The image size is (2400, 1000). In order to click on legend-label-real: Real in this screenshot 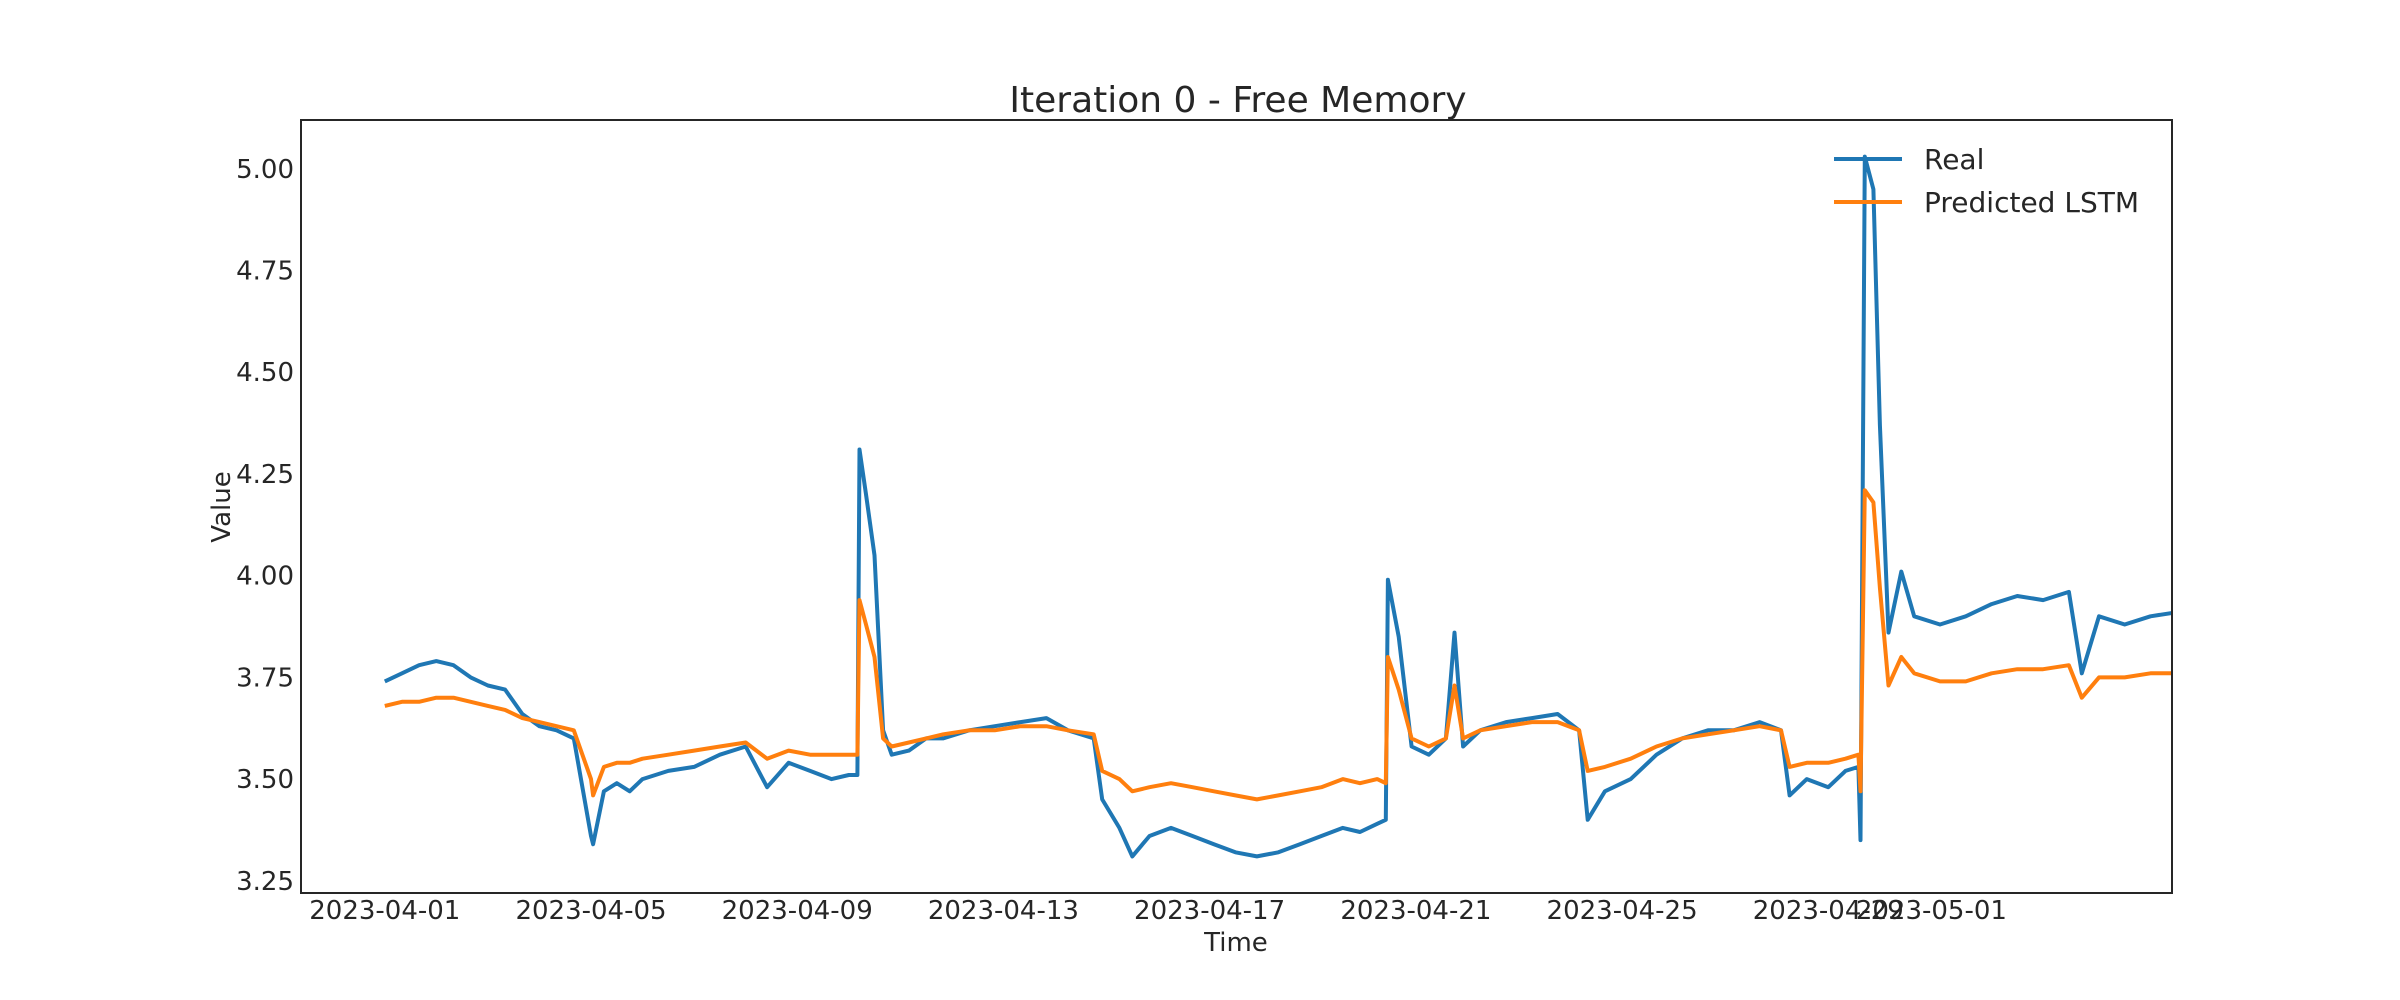, I will do `click(1954, 159)`.